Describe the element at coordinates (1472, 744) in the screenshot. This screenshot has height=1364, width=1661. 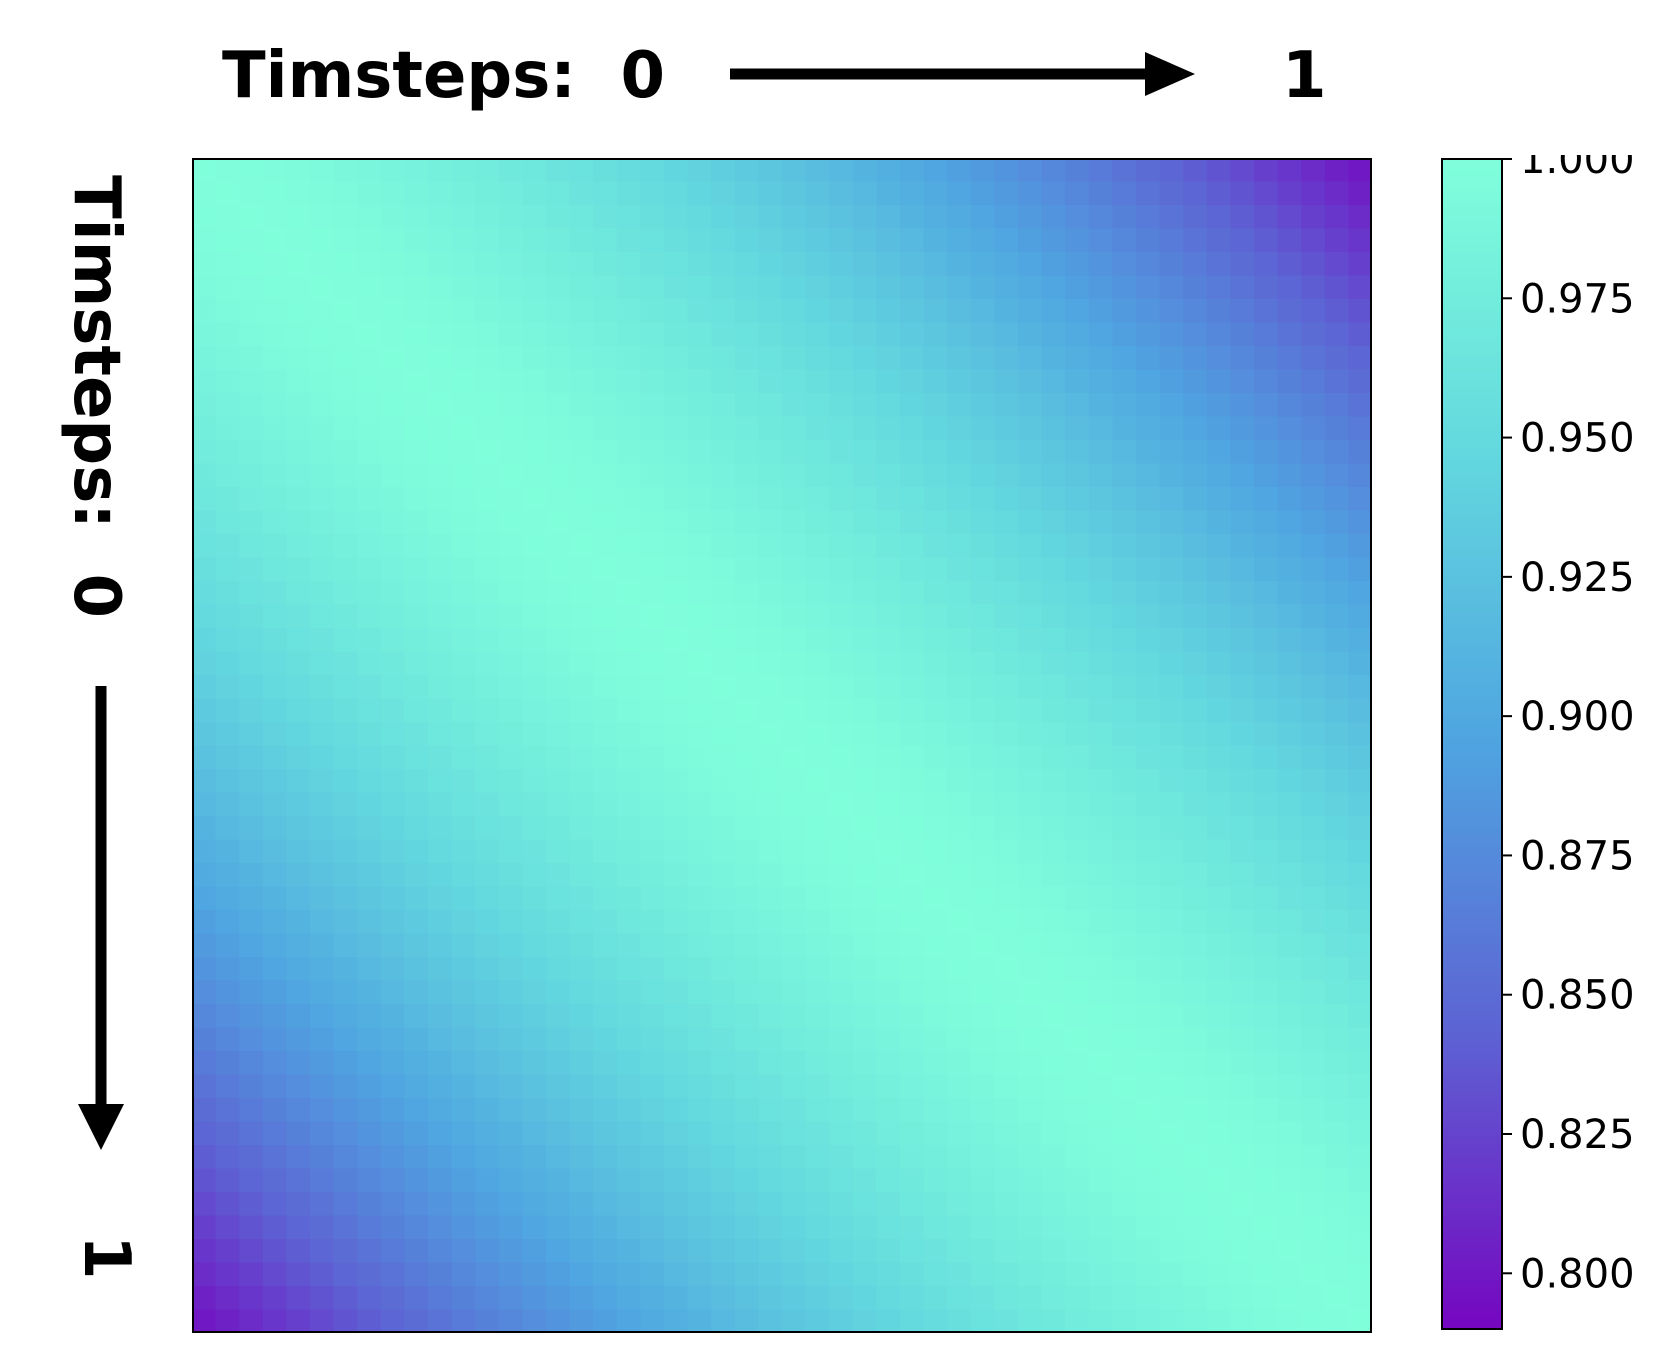
I see `colorbar-gradient` at that location.